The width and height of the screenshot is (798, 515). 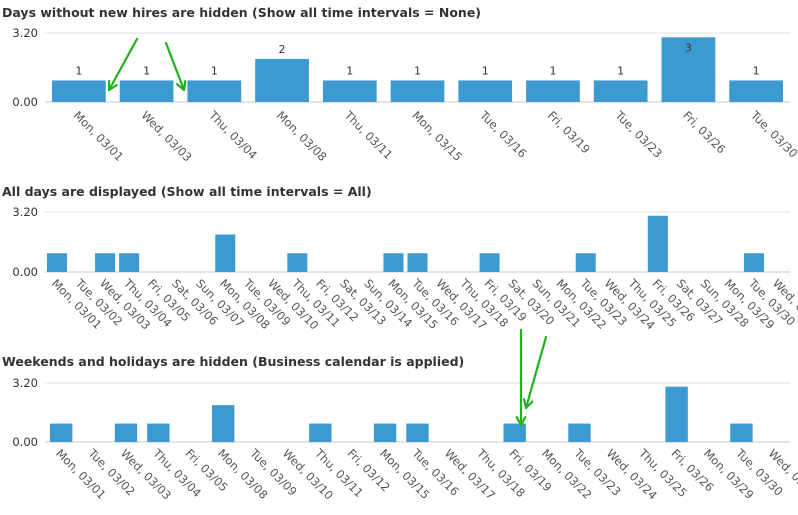 What do you see at coordinates (704, 132) in the screenshot?
I see `x-tick-label: Fri, 03/26` at bounding box center [704, 132].